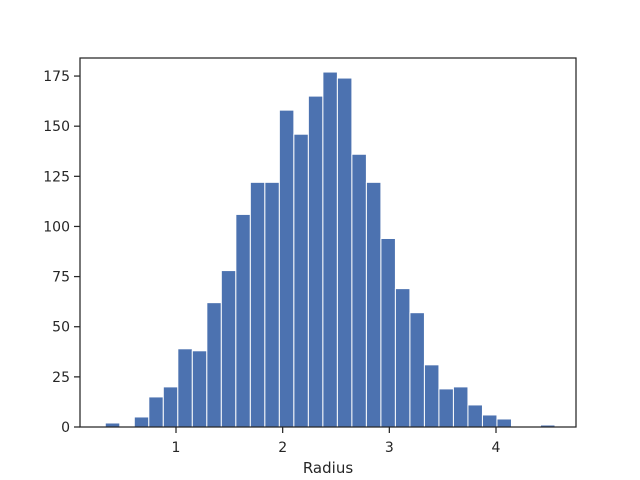  Describe the element at coordinates (65, 428) in the screenshot. I see `y-tick-label: 0` at that location.